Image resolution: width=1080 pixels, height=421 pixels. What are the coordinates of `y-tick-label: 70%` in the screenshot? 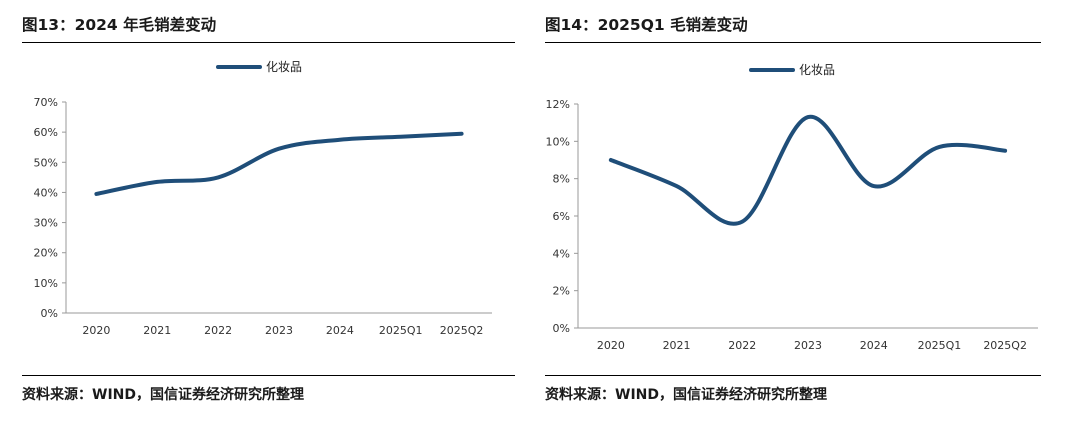 It's located at (46, 102).